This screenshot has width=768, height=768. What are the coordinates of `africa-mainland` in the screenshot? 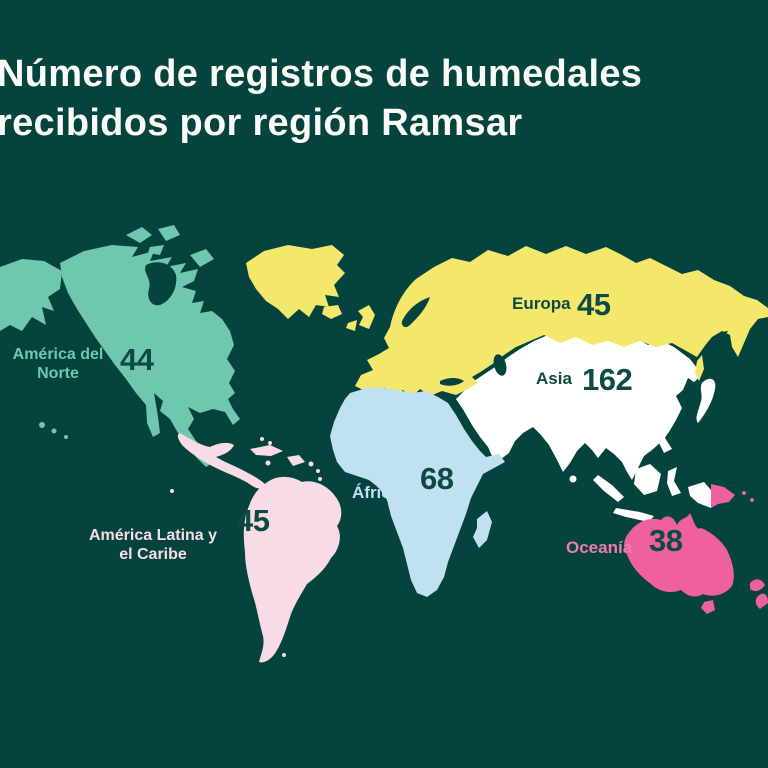 It's located at (417, 492).